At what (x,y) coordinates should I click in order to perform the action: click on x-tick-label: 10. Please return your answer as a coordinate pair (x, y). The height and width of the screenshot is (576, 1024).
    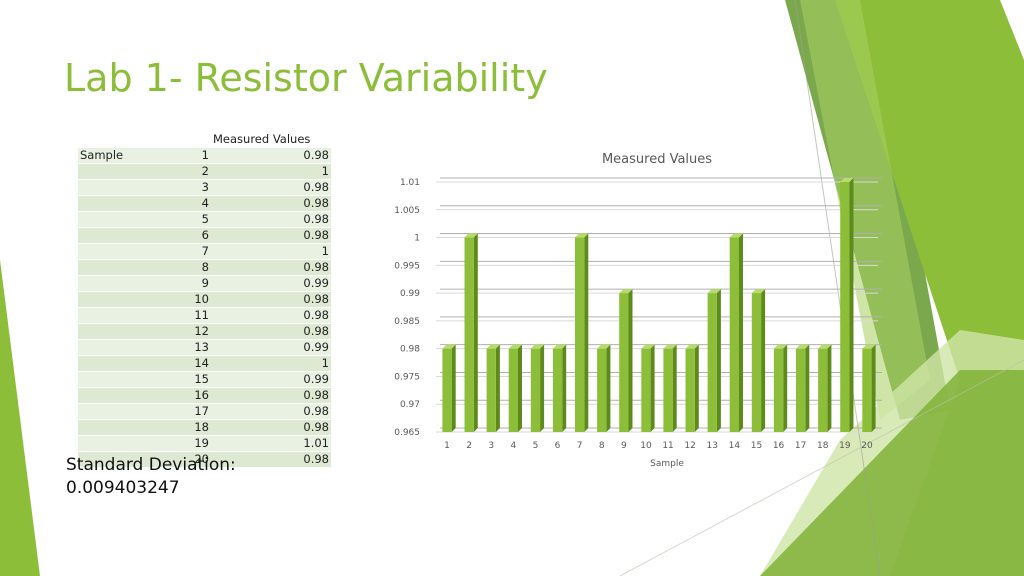
    Looking at the image, I should click on (646, 446).